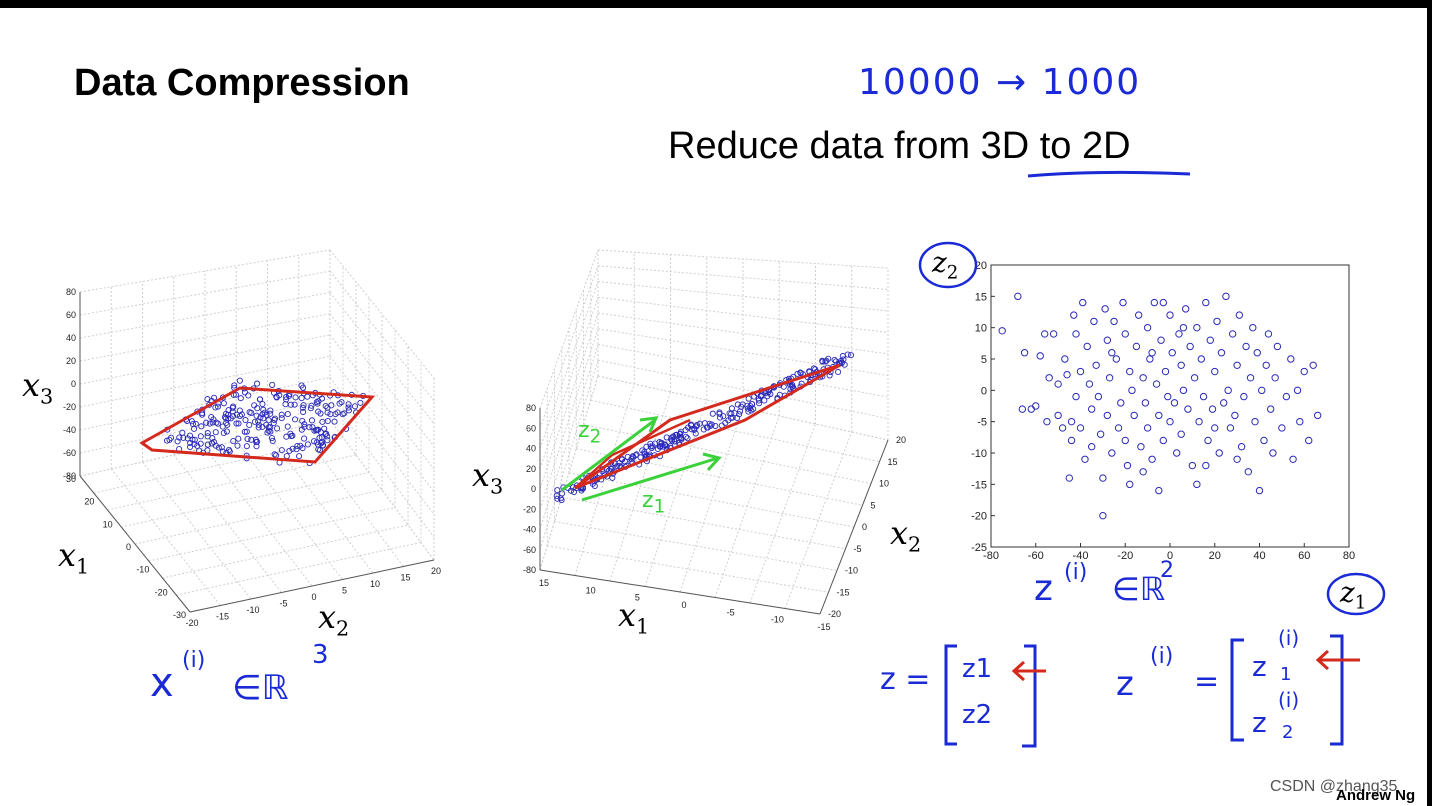  What do you see at coordinates (1167, 570) in the screenshot?
I see `scatter-caption-dim: 2` at bounding box center [1167, 570].